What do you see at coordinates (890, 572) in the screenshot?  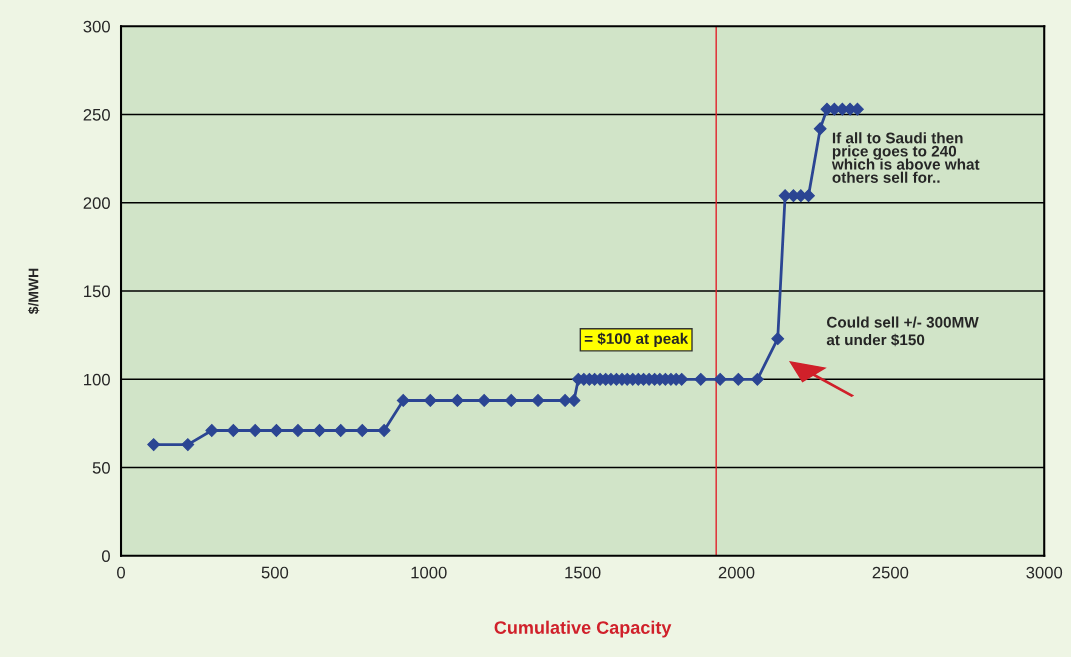 I see `x-tick-label: 2500` at bounding box center [890, 572].